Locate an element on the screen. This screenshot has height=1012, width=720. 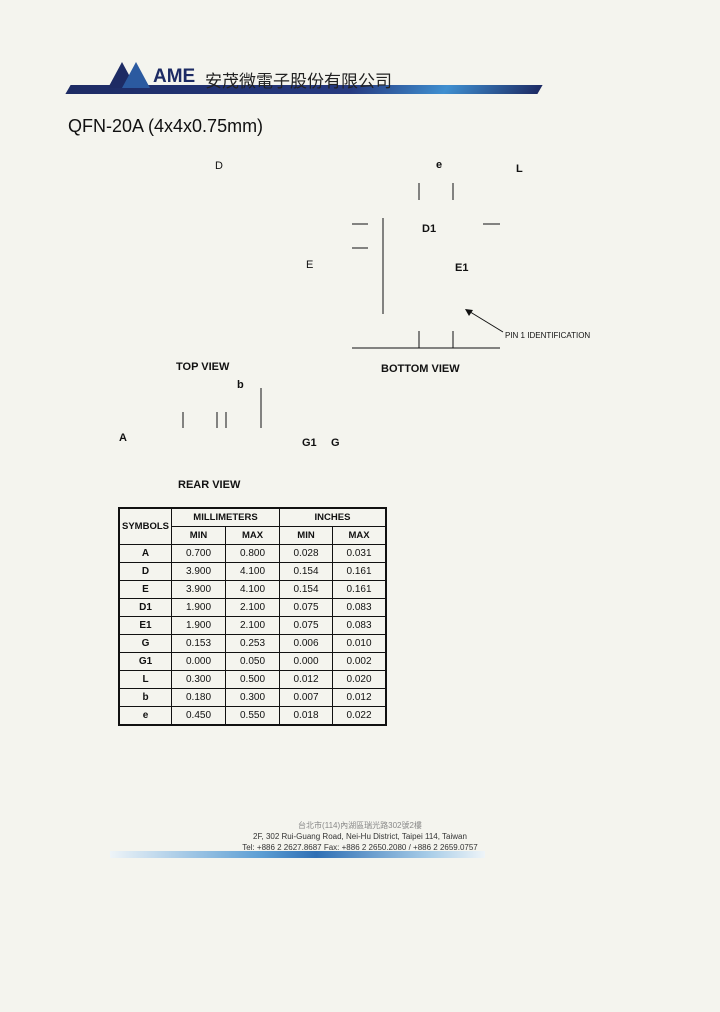
dim-label-E1: E1 is located at coordinates (462, 268).